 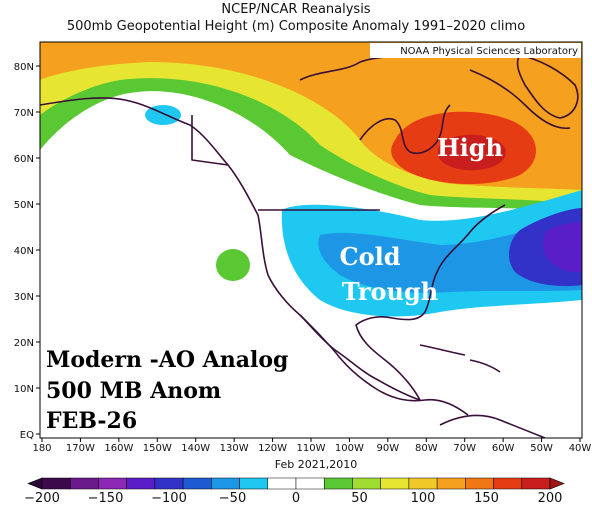 I want to click on lat-label: 60N, so click(x=24, y=159).